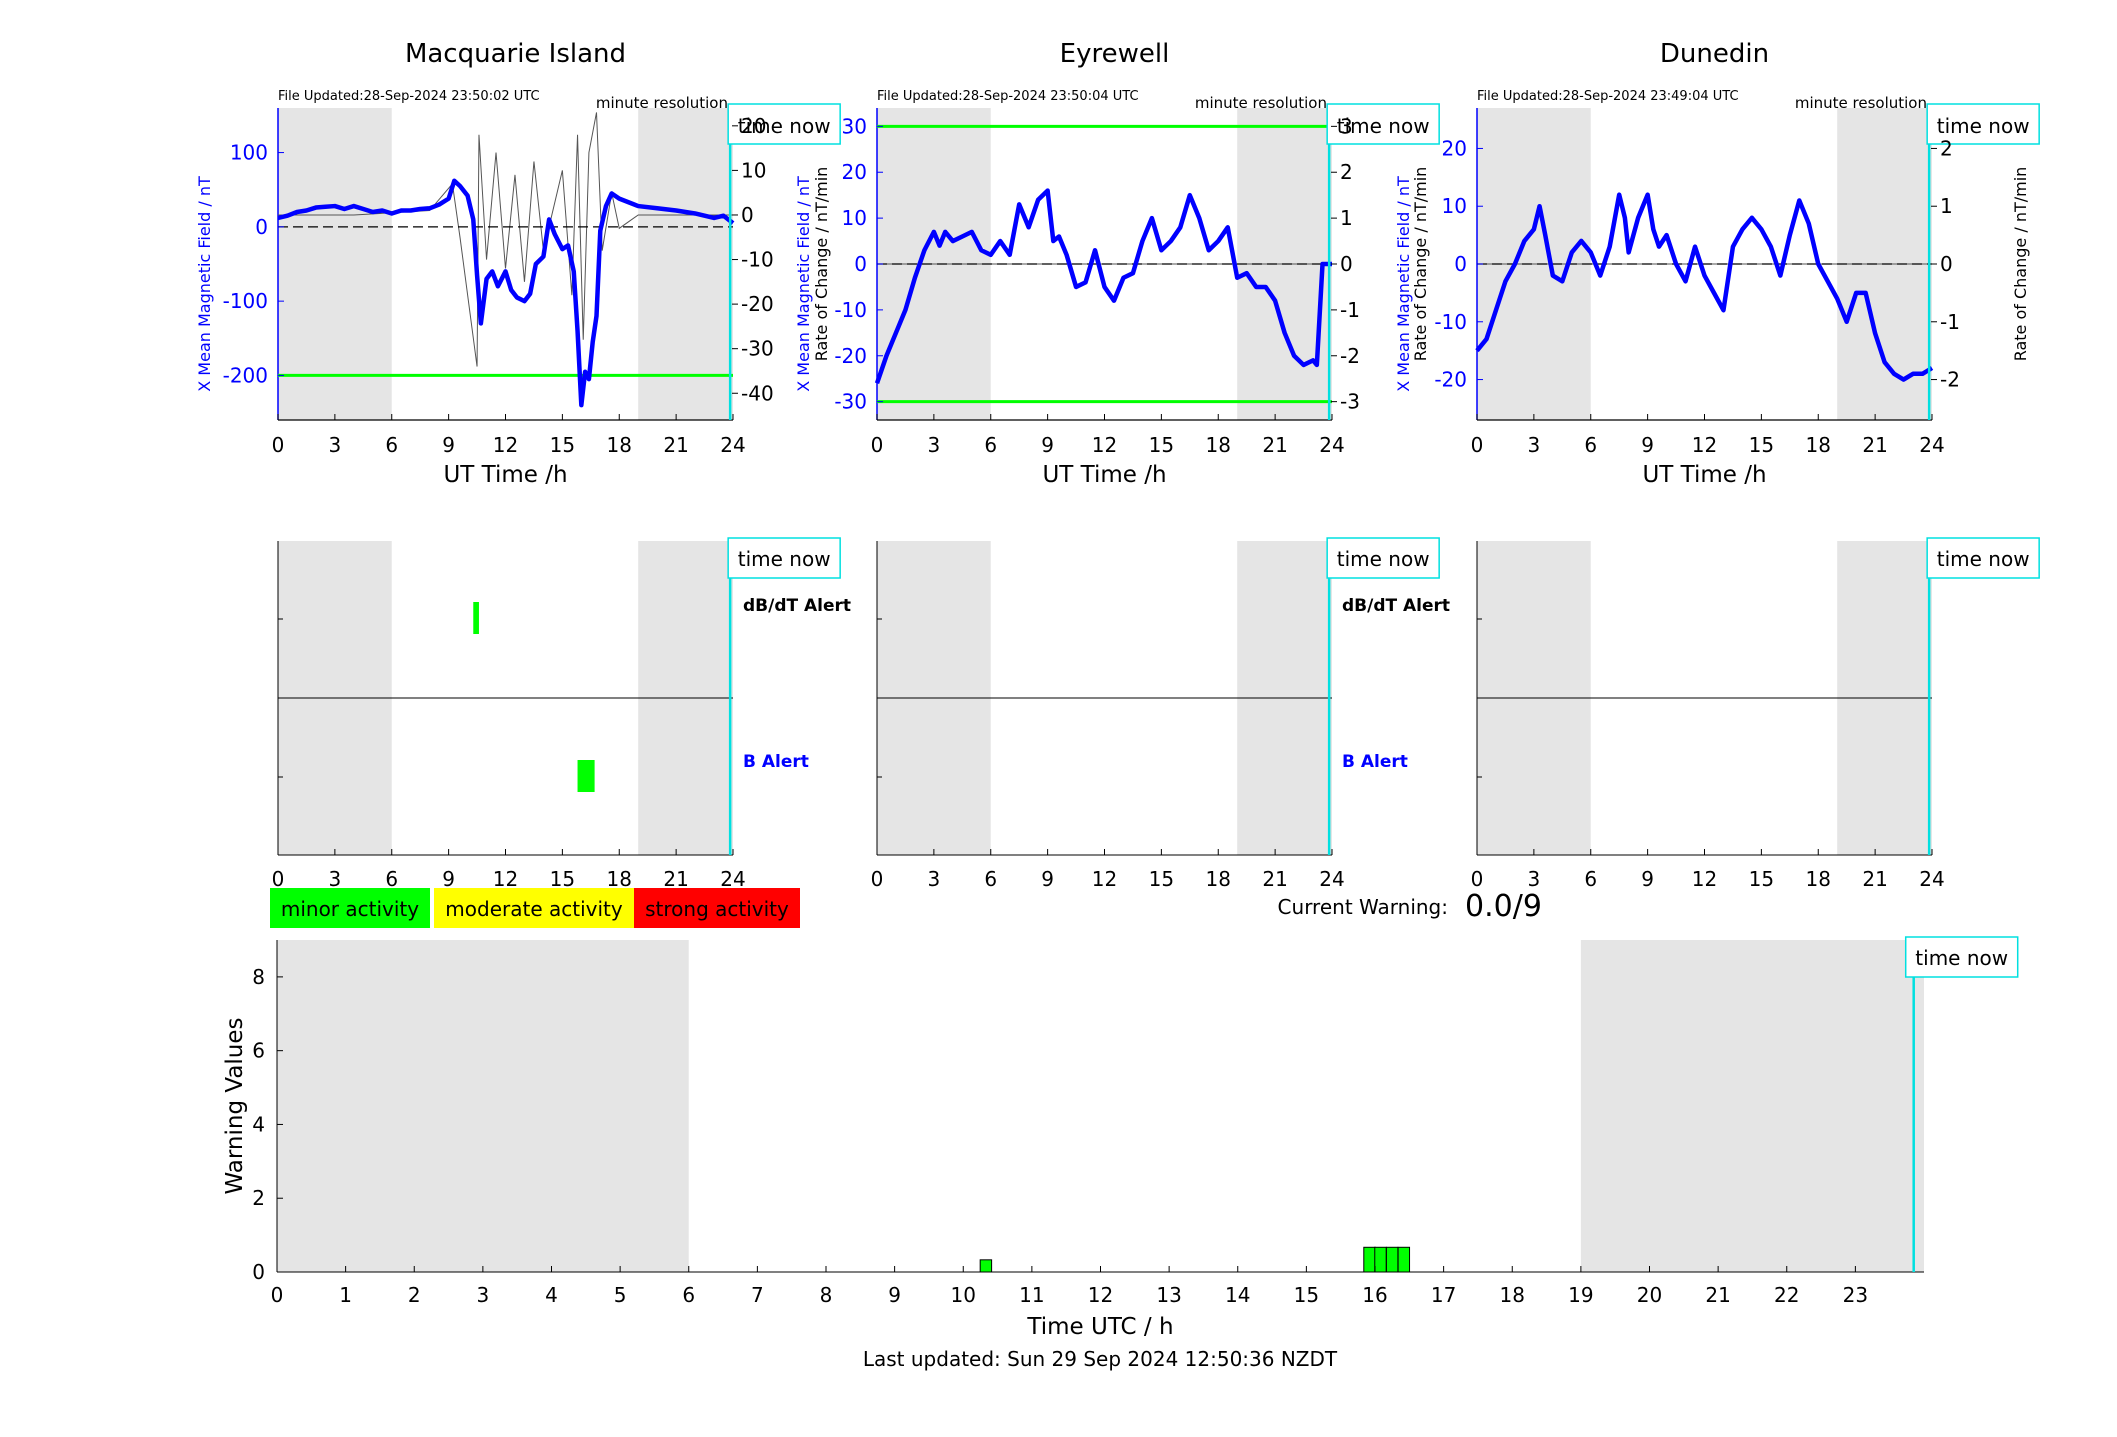  What do you see at coordinates (345, 1295) in the screenshot?
I see `x-tick-label: 1` at bounding box center [345, 1295].